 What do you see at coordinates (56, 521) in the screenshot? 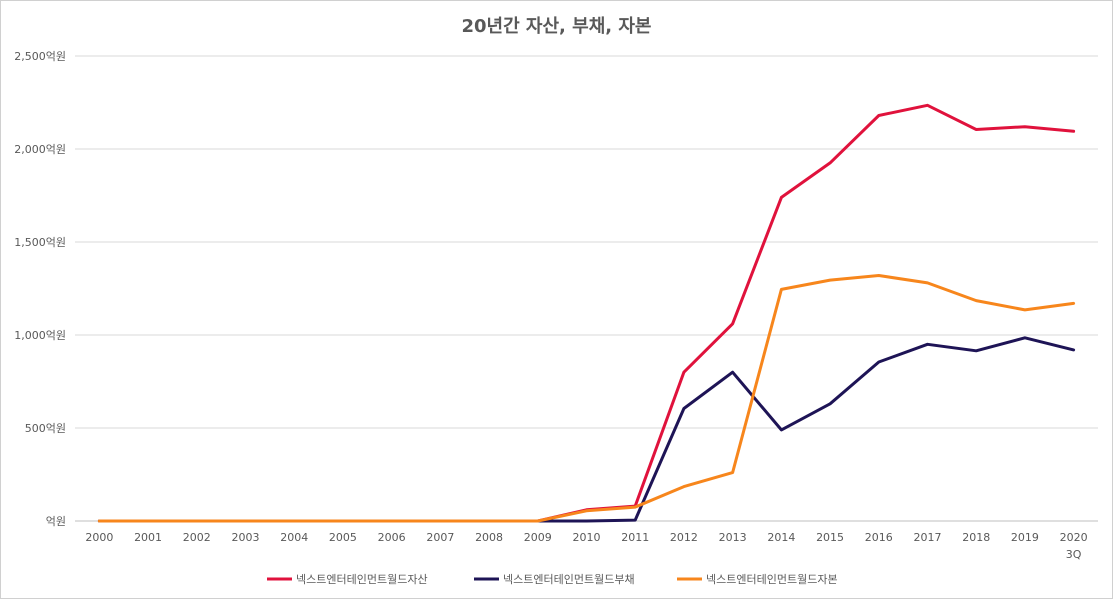
I see `y-tick-label: 억원` at bounding box center [56, 521].